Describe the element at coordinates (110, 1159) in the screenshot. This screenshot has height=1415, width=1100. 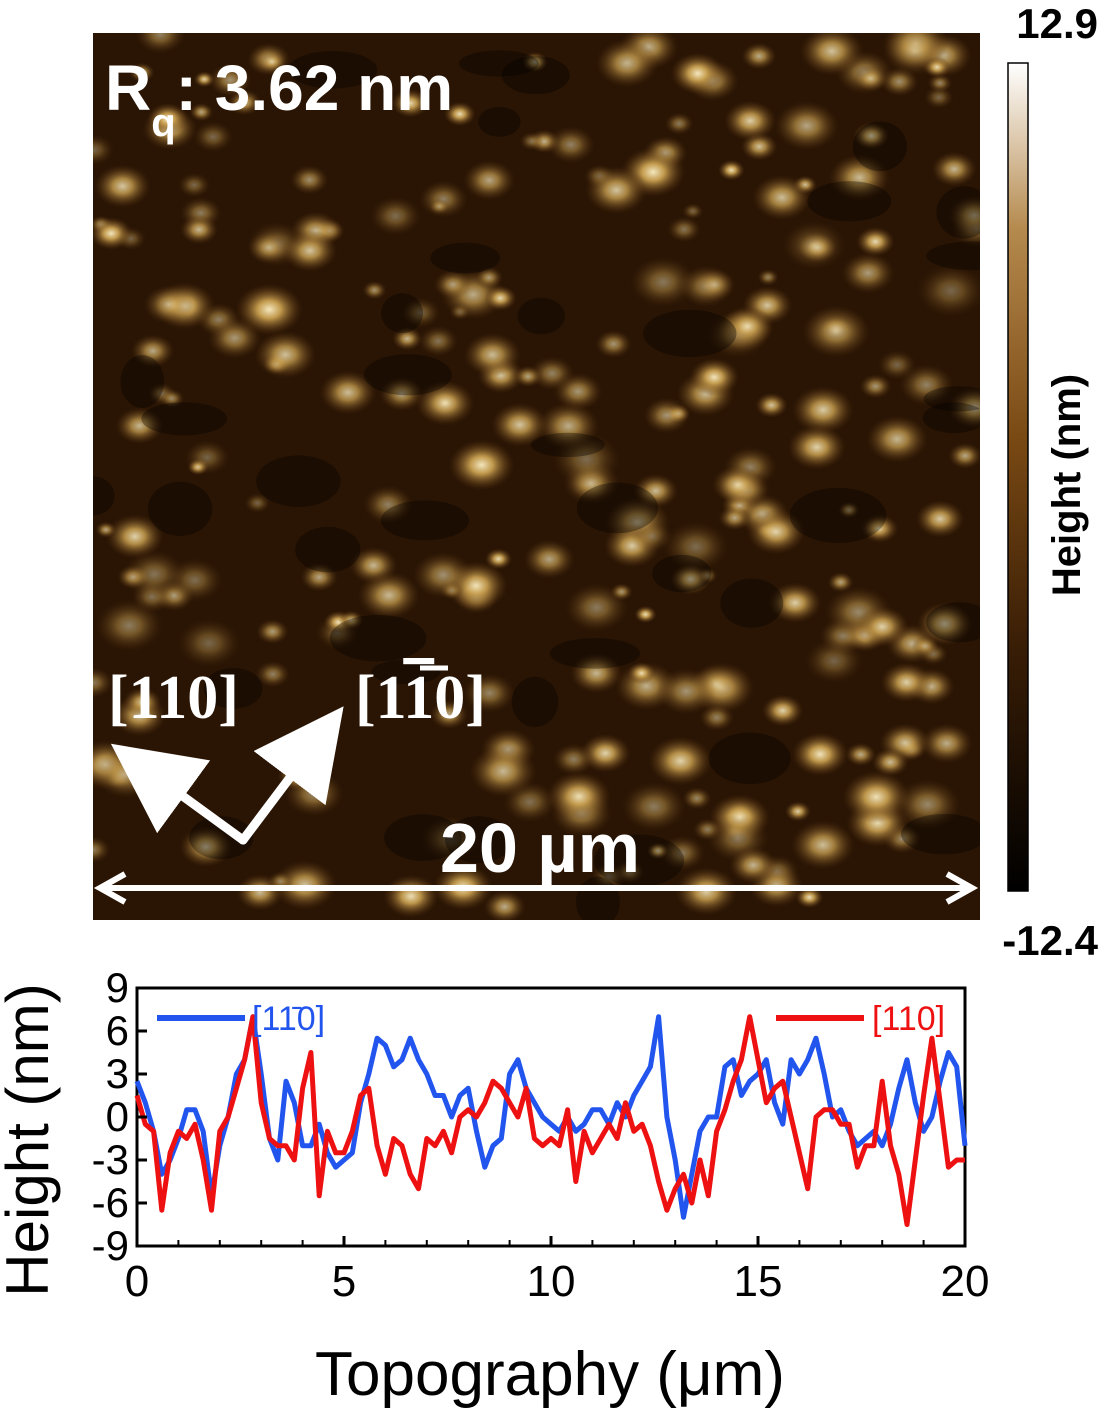
I see `y-tick-label: -3` at that location.